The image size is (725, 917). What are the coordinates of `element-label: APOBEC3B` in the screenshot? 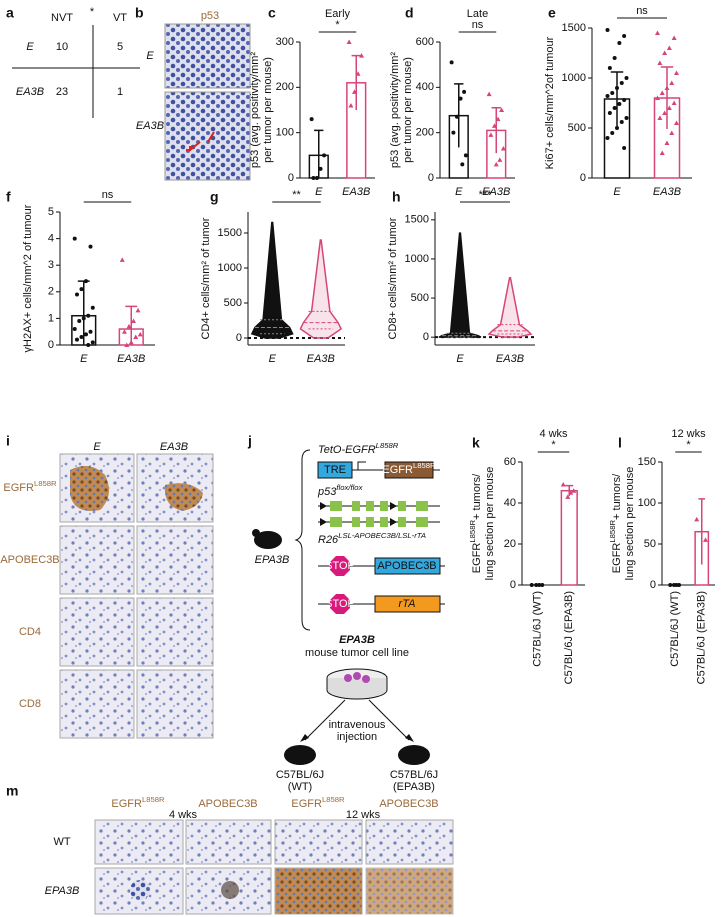 It's located at (406, 566).